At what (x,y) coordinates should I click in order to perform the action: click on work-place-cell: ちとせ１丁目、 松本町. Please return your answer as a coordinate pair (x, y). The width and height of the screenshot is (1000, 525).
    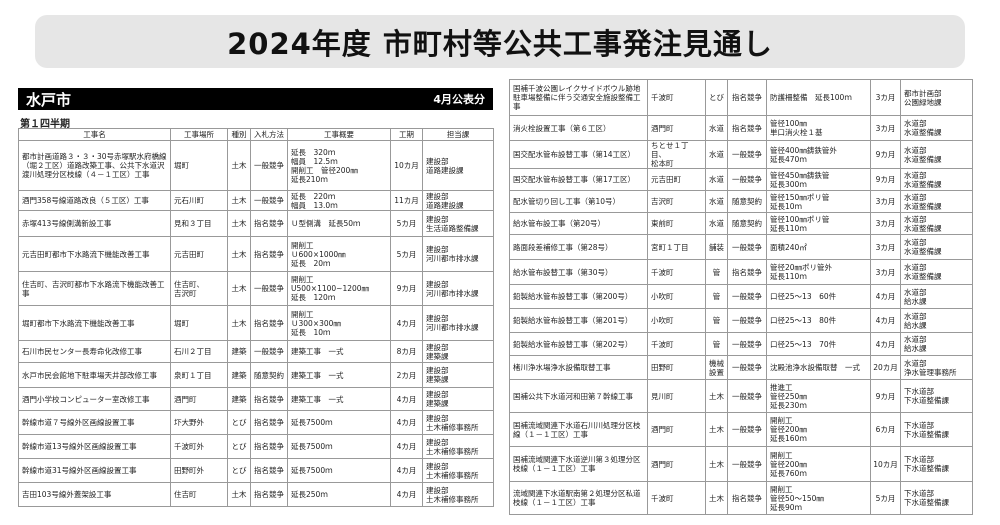
    Looking at the image, I should click on (676, 154).